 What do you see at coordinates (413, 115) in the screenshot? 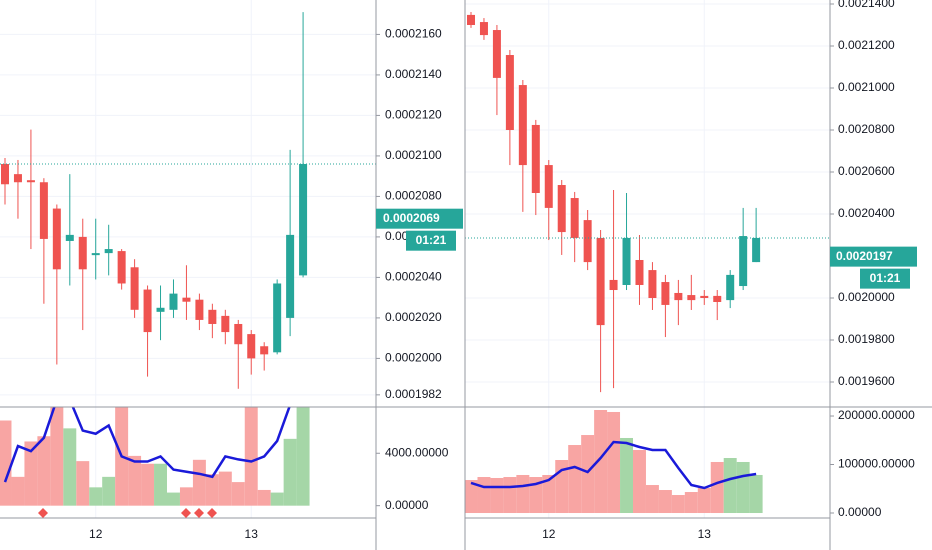
I see `y-tick-label: 0.0002120` at bounding box center [413, 115].